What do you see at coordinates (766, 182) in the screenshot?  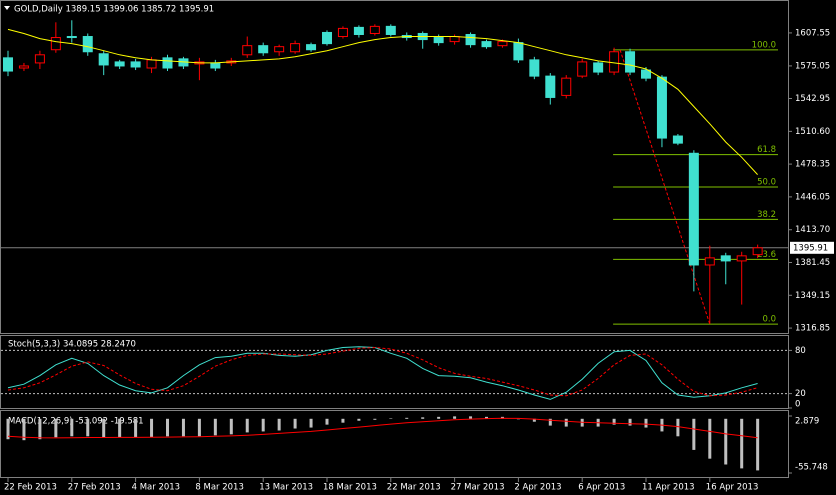 I see `fib-label: 50.0` at bounding box center [766, 182].